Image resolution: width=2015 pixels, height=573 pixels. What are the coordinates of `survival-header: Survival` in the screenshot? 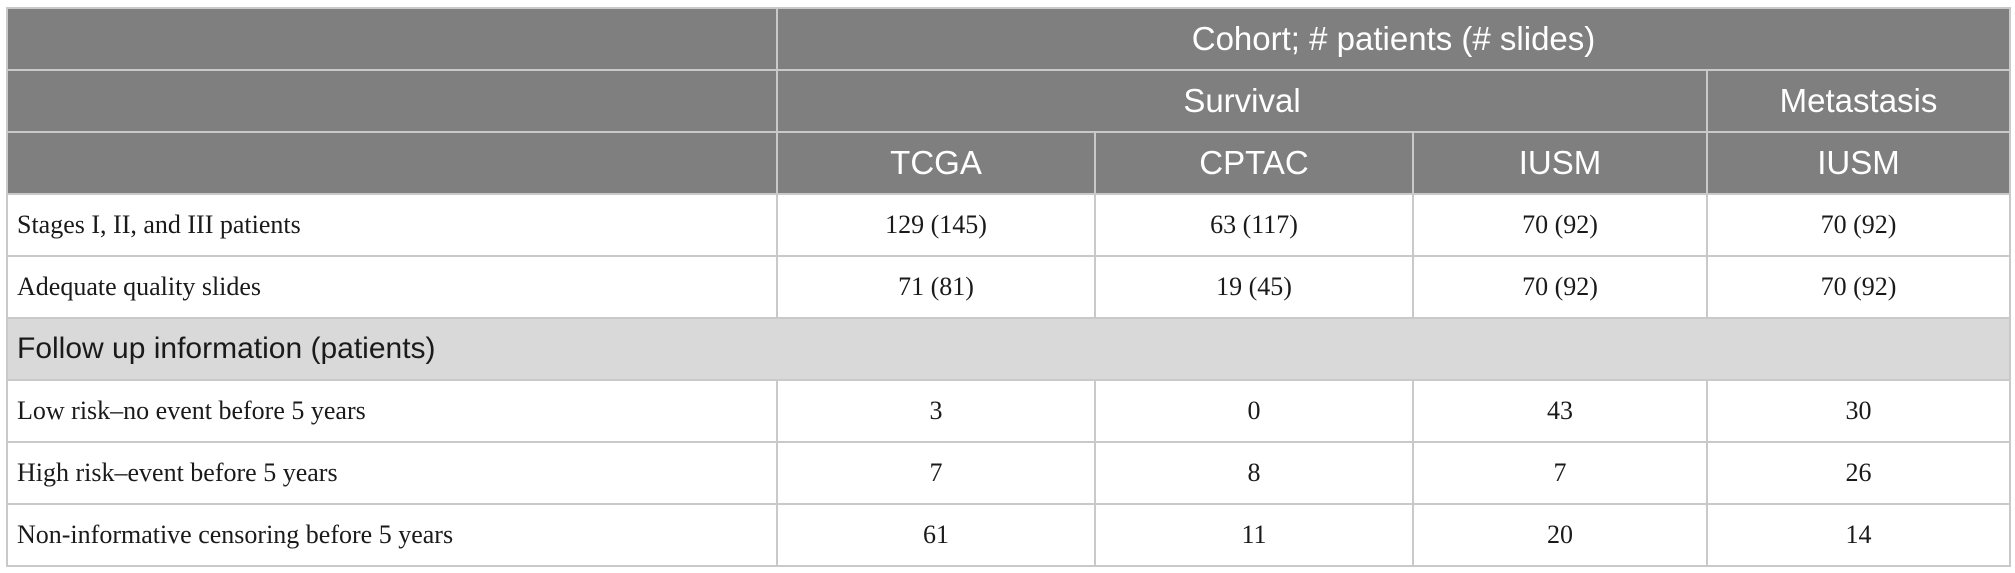 It's located at (1242, 101).